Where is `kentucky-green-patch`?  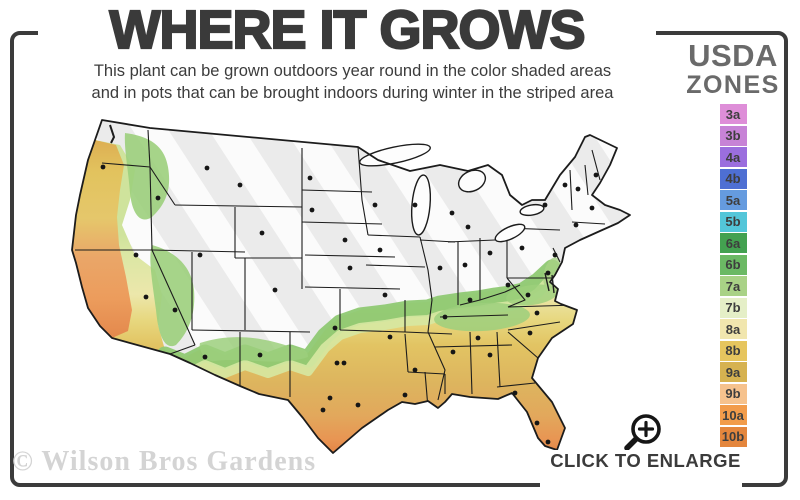 kentucky-green-patch is located at coordinates (482, 317).